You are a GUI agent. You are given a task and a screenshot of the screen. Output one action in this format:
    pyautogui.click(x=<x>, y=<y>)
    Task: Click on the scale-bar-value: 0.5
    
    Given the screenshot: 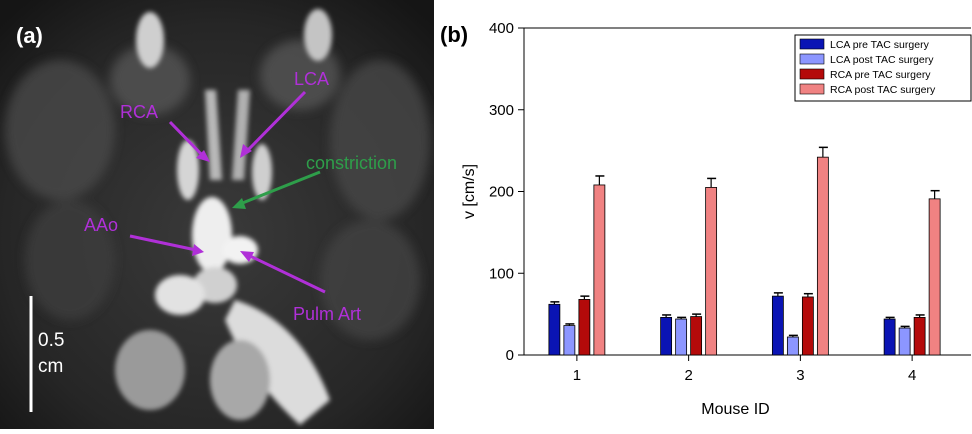 What is the action you would take?
    pyautogui.click(x=51, y=340)
    